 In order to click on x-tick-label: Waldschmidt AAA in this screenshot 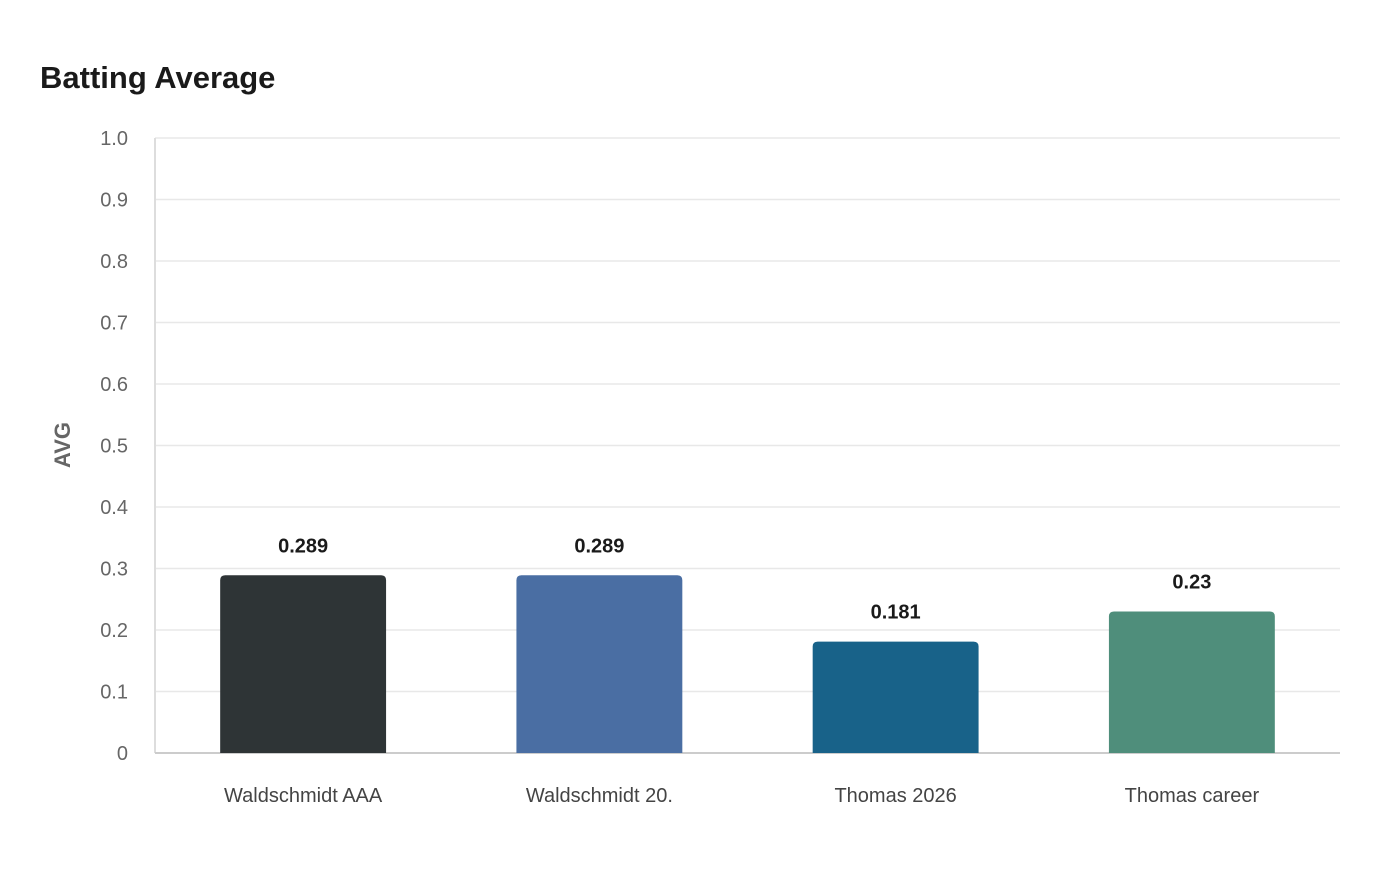, I will do `click(303, 796)`.